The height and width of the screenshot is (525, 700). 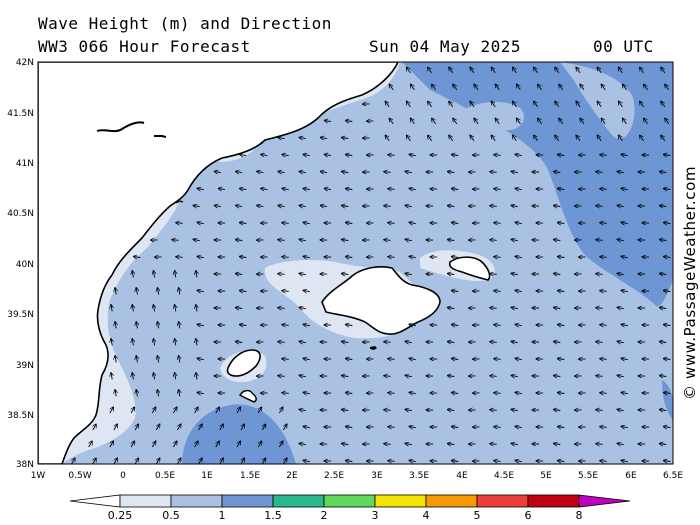 What do you see at coordinates (377, 476) in the screenshot?
I see `lon-label: 3E` at bounding box center [377, 476].